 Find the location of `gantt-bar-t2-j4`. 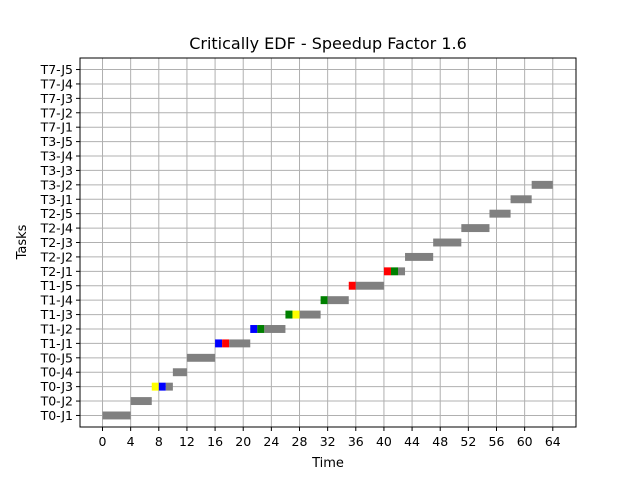

gantt-bar-t2-j4 is located at coordinates (475, 228).